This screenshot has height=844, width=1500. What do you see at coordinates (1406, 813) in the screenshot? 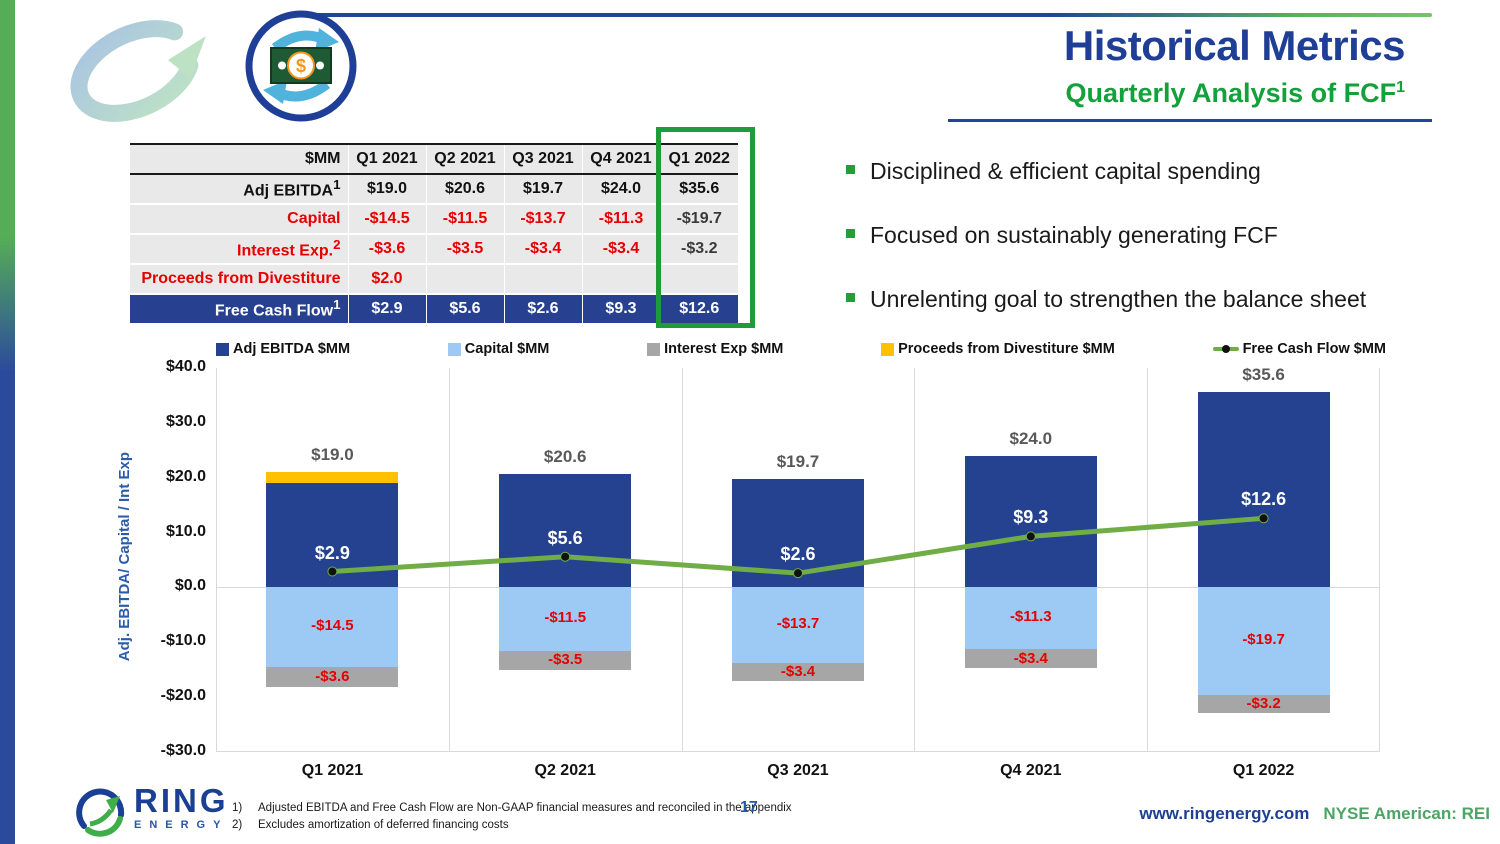
I see `ticker-label: NYSE American: REI` at bounding box center [1406, 813].